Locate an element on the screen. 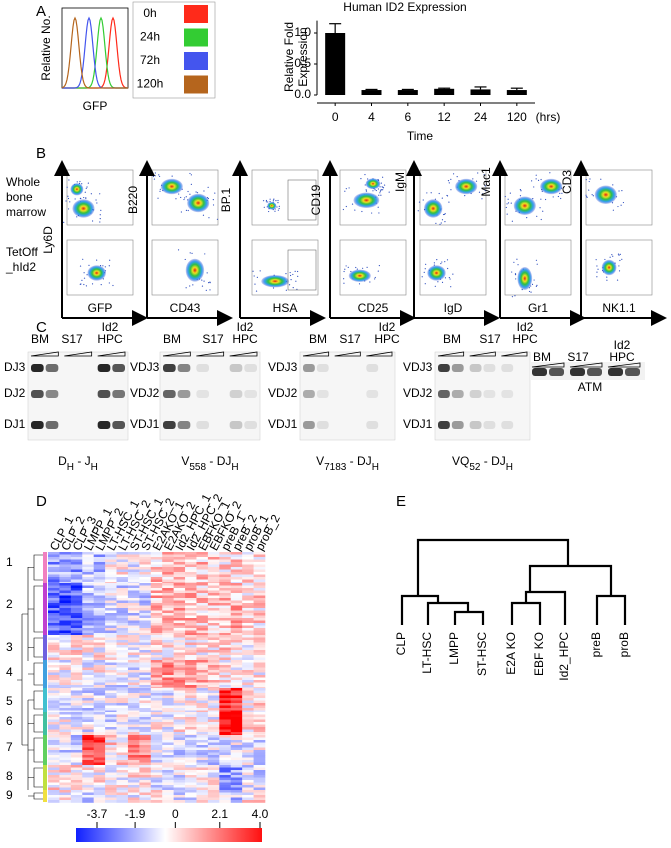 The height and width of the screenshot is (848, 671). control-label: ATM is located at coordinates (590, 387).